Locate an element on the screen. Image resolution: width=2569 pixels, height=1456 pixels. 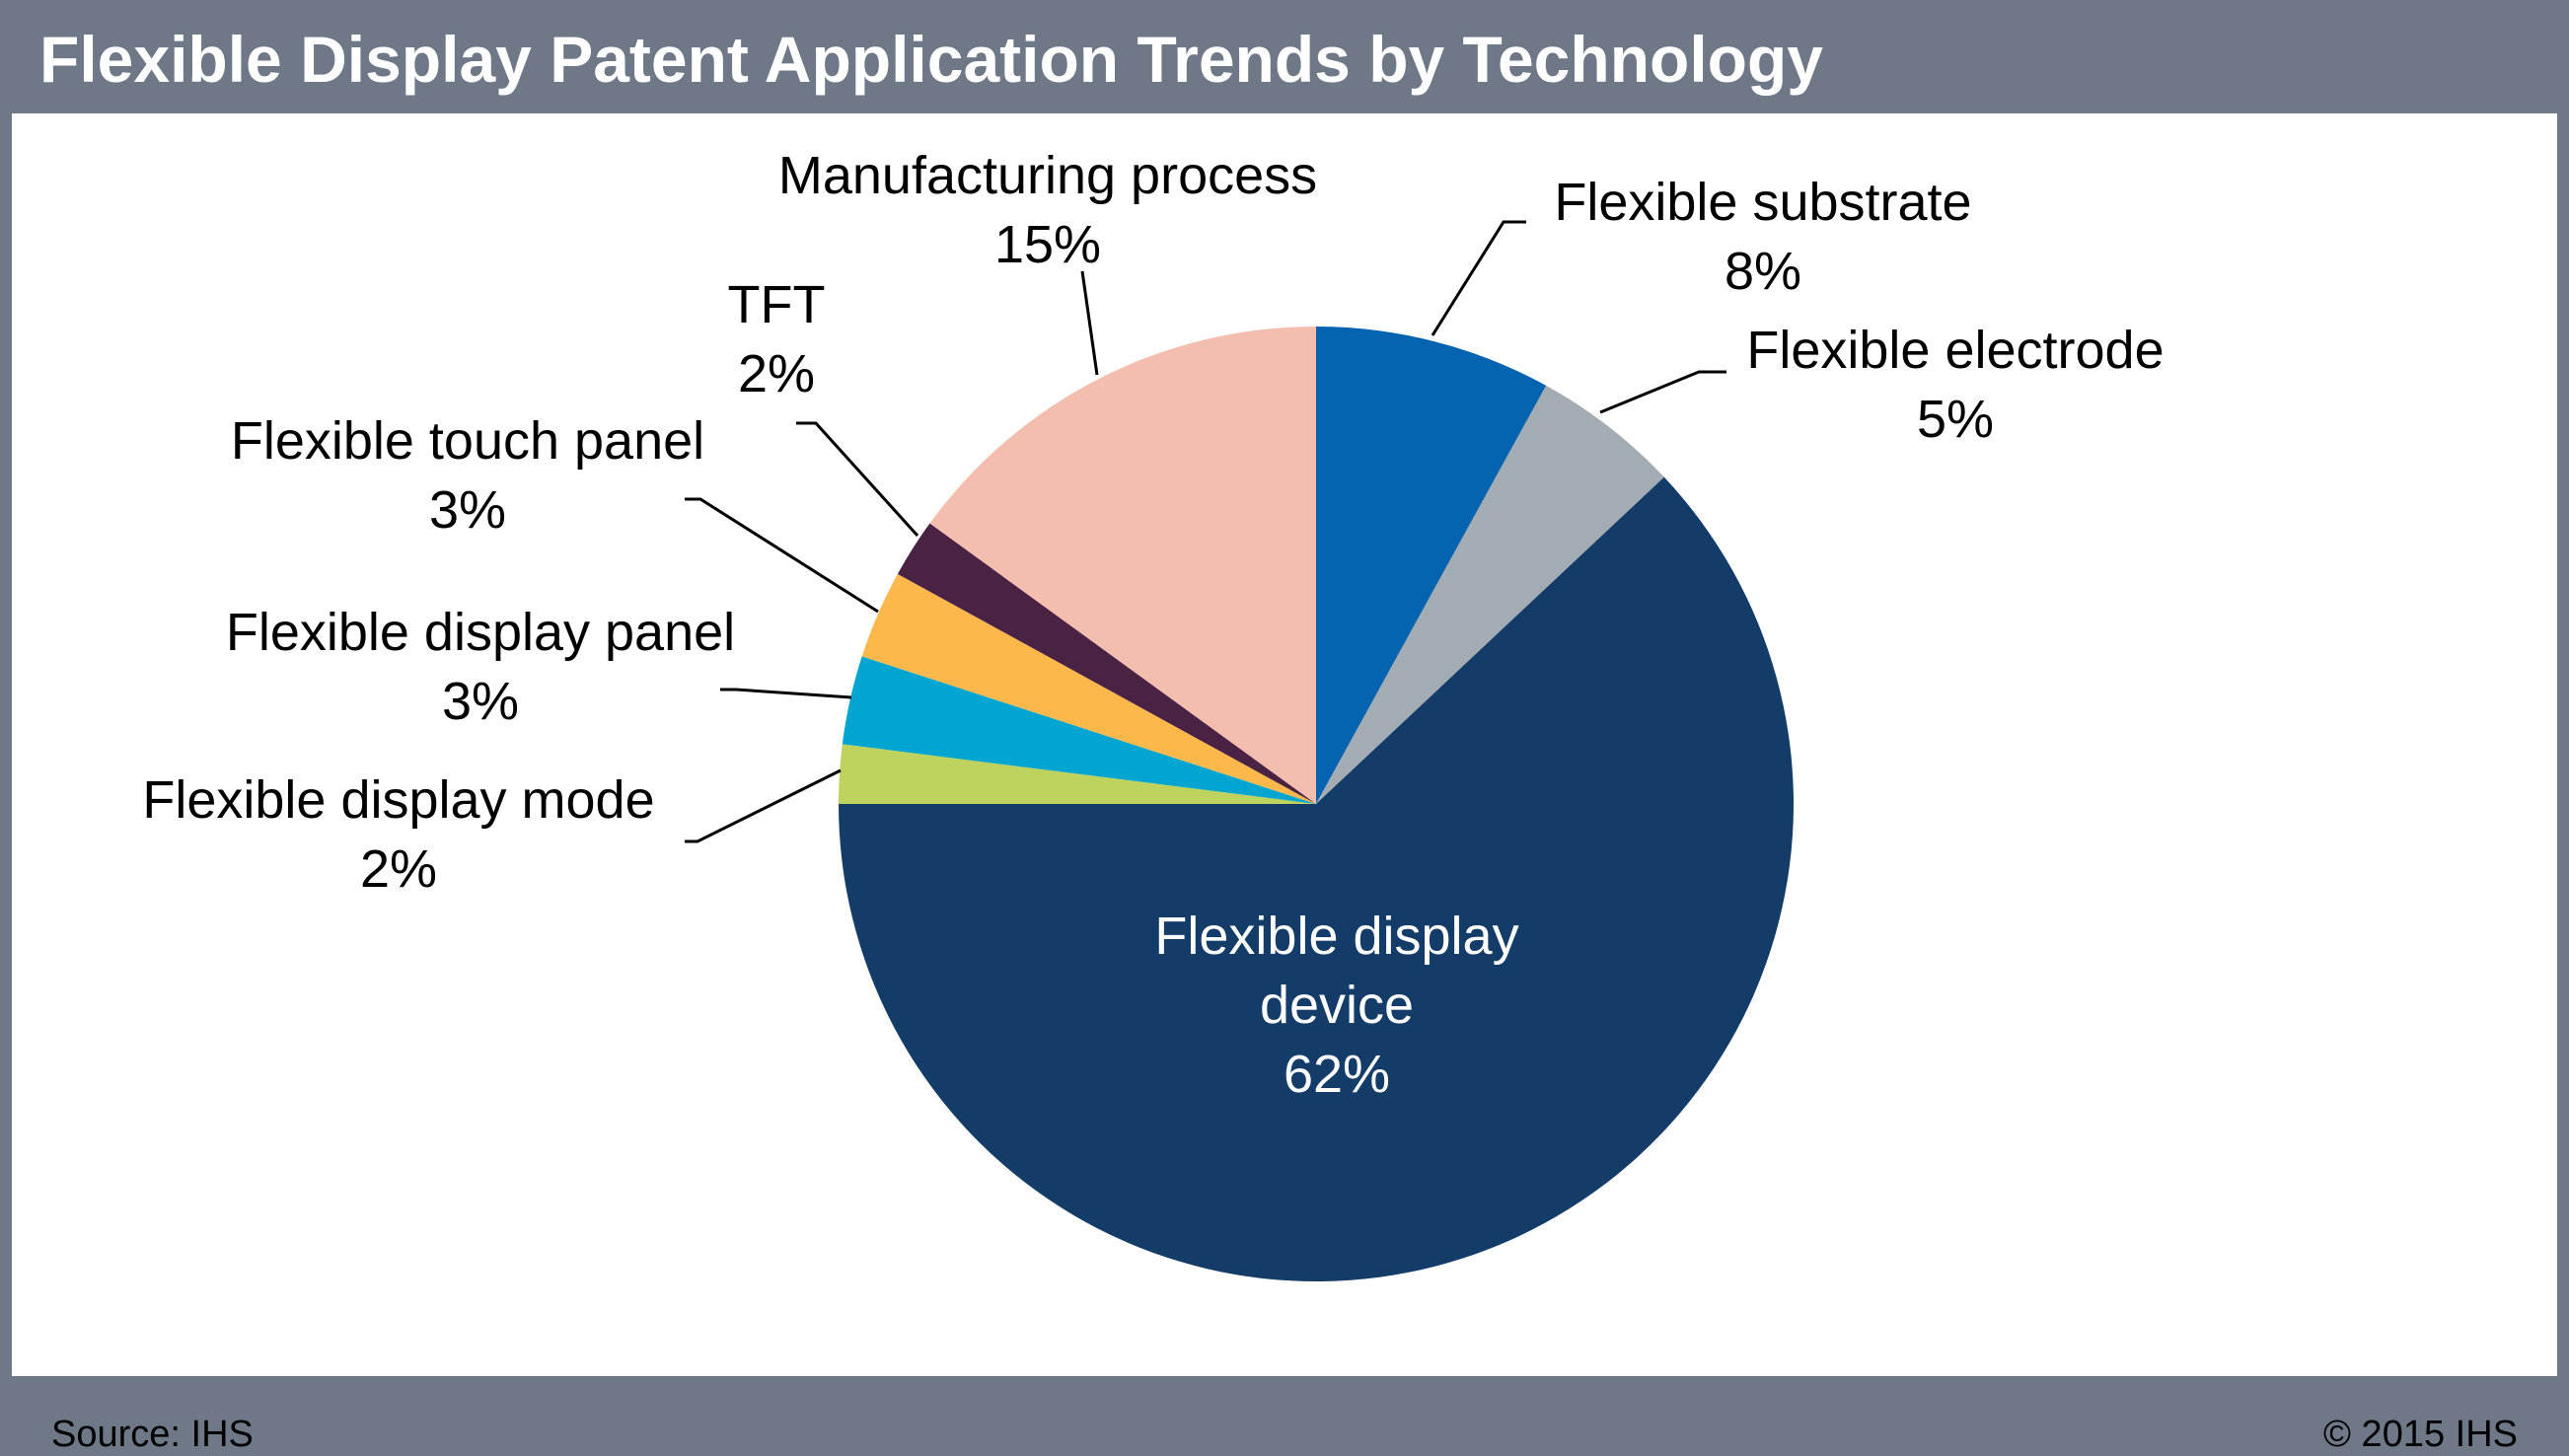
leader-line-tft is located at coordinates (858, 479).